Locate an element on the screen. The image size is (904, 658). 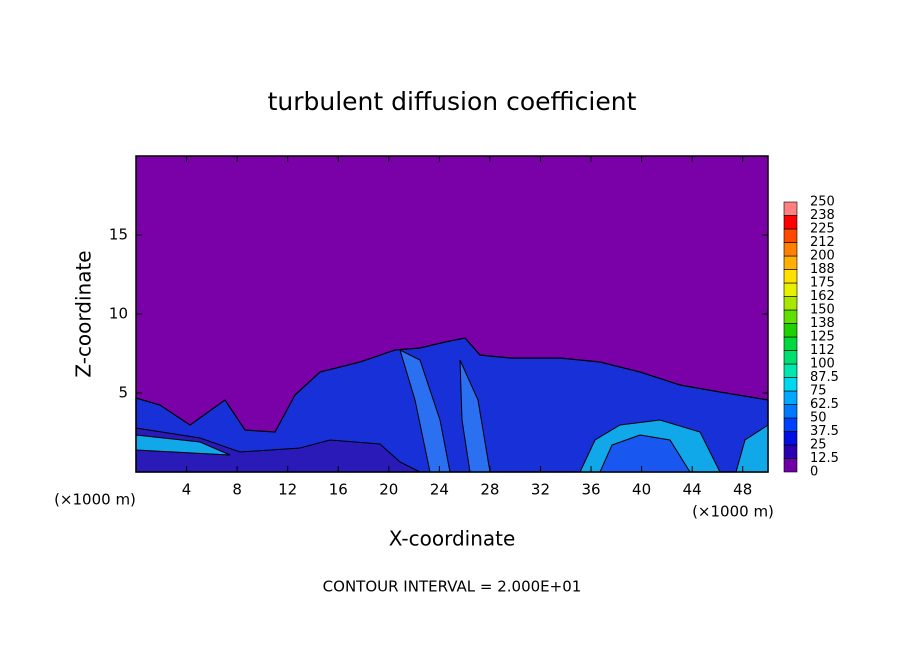
y-tick-label: 5 is located at coordinates (123, 393).